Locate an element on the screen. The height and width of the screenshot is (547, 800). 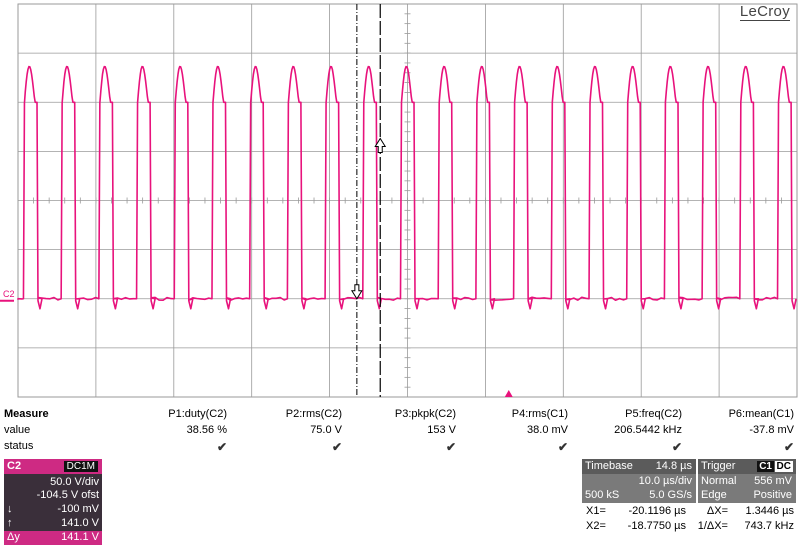
inv-dx-label: 1/ΔX= is located at coordinates (712, 526).